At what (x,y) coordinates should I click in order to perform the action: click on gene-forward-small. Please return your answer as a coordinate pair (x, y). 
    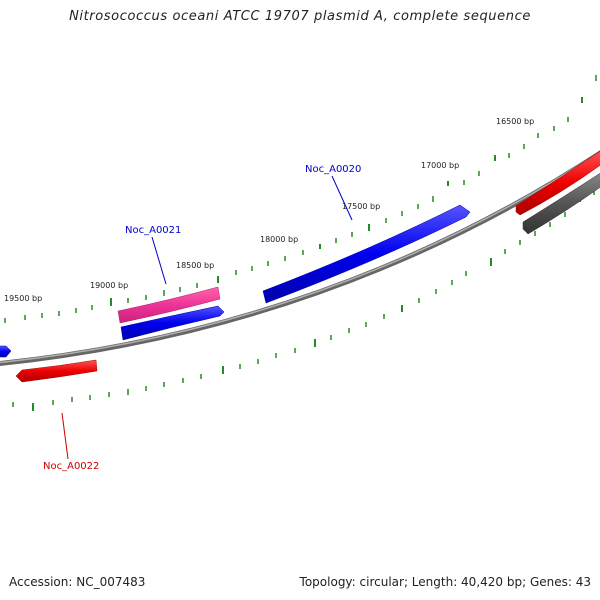
    Looking at the image, I should click on (172, 323).